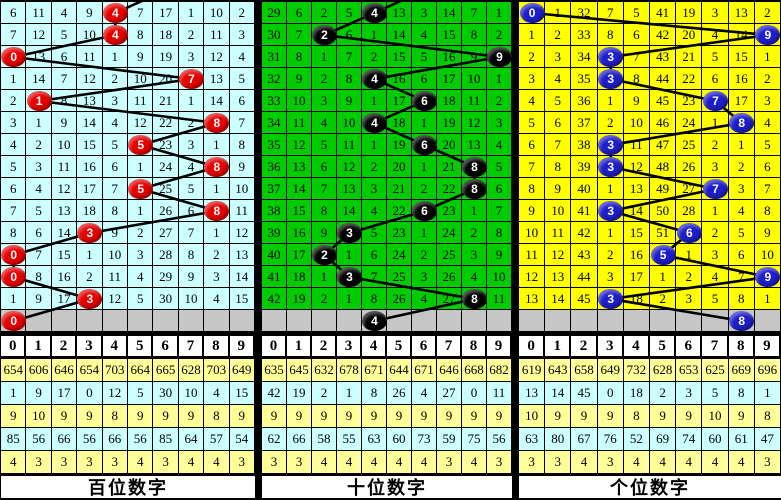 This screenshot has width=781, height=500. What do you see at coordinates (532, 101) in the screenshot?
I see `omission-cell: 4` at bounding box center [532, 101].